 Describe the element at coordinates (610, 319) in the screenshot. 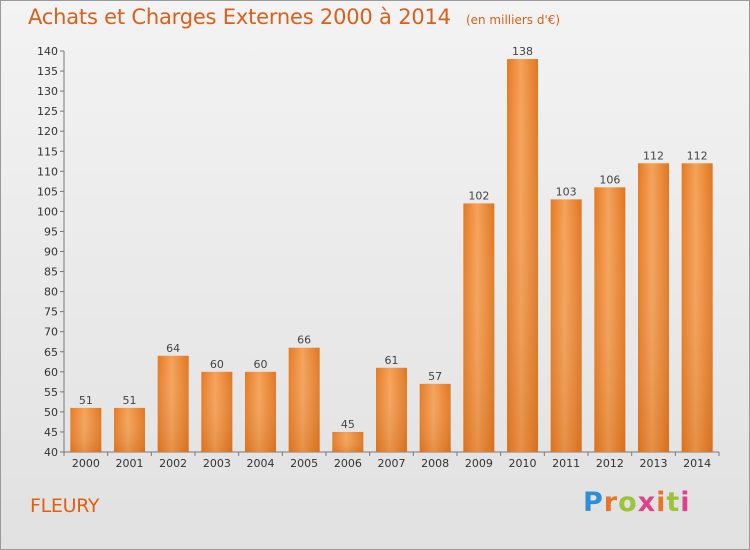

I see `bar-shade-2012` at that location.